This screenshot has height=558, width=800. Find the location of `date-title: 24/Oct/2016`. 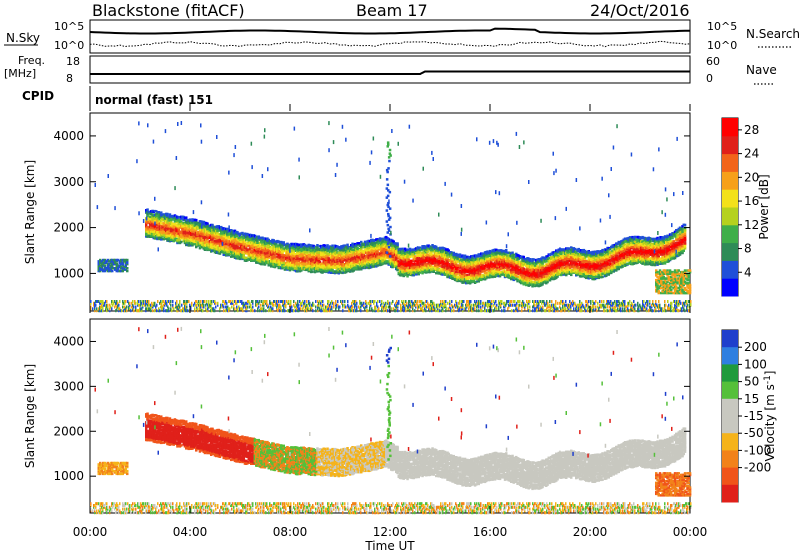

date-title: 24/Oct/2016 is located at coordinates (640, 10).